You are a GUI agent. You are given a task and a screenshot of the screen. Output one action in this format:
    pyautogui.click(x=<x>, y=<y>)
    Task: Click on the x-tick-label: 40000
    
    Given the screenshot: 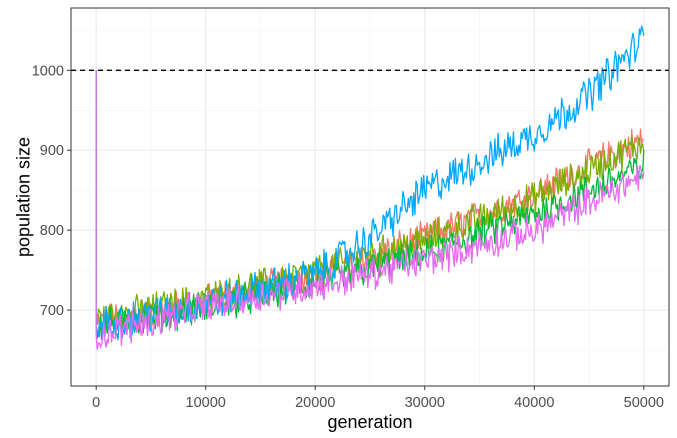 What is the action you would take?
    pyautogui.click(x=534, y=403)
    